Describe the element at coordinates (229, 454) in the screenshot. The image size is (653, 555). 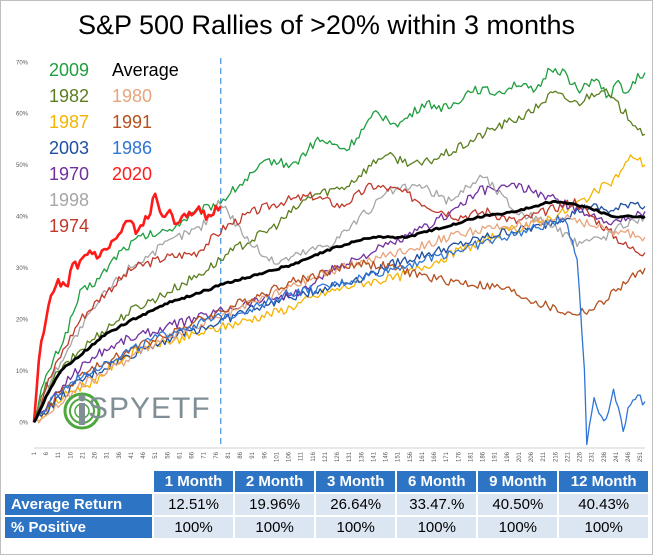
I see `x-tick-label: 81` at that location.